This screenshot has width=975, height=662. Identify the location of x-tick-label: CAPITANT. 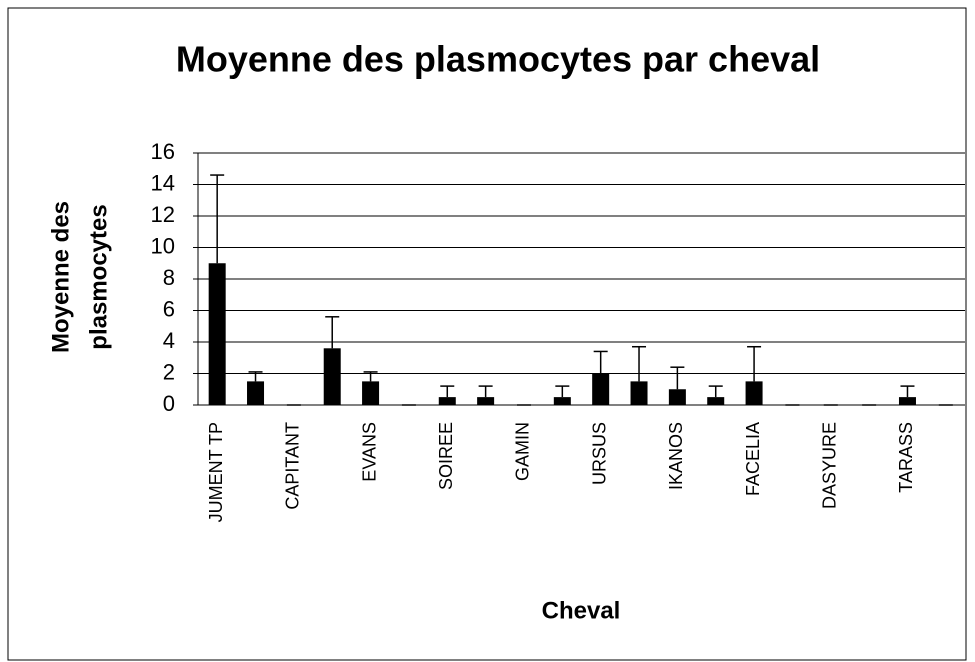
(293, 466).